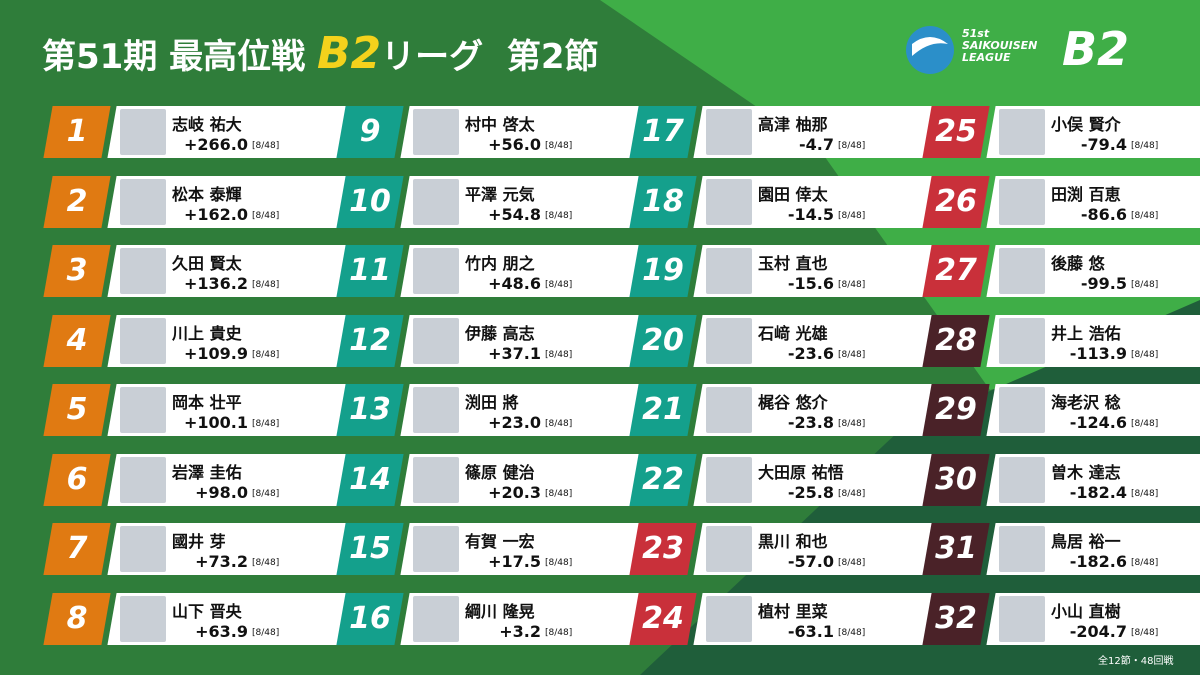  I want to click on rank: 22, so click(663, 479).